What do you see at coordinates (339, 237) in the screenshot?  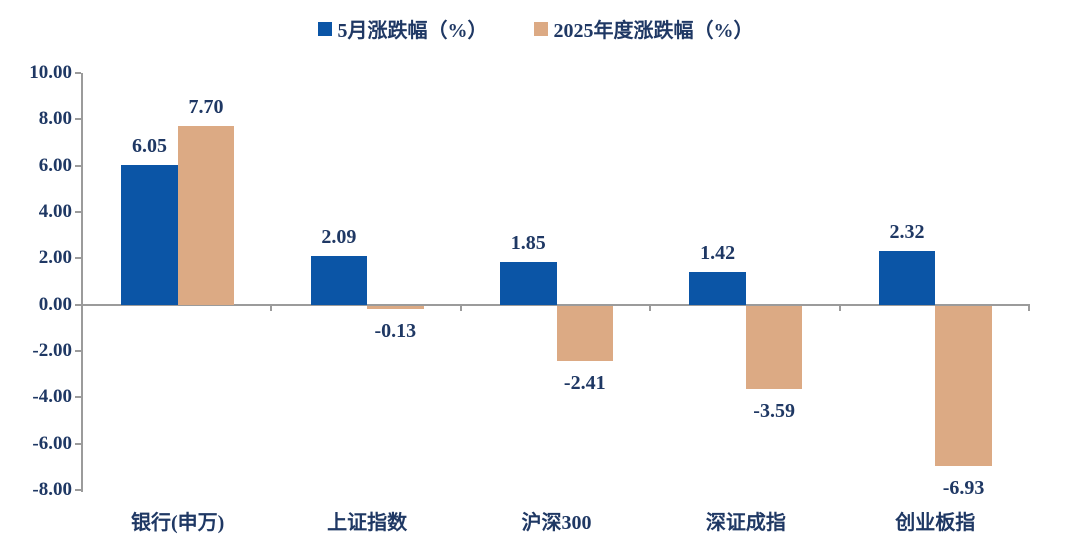 I see `value-label-series0-cat1: 2.09` at bounding box center [339, 237].